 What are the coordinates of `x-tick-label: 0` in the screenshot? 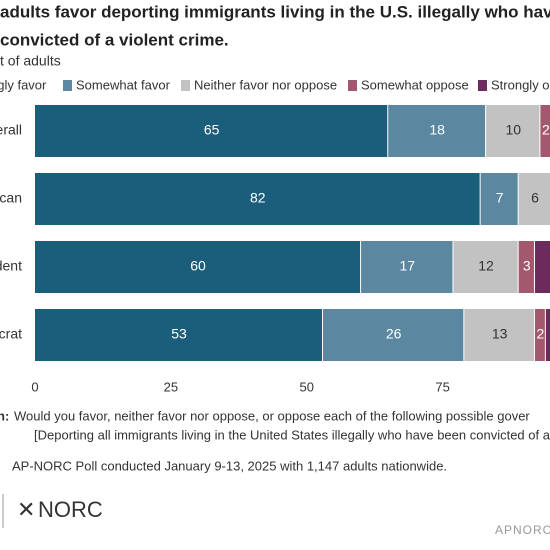 It's located at (34, 386).